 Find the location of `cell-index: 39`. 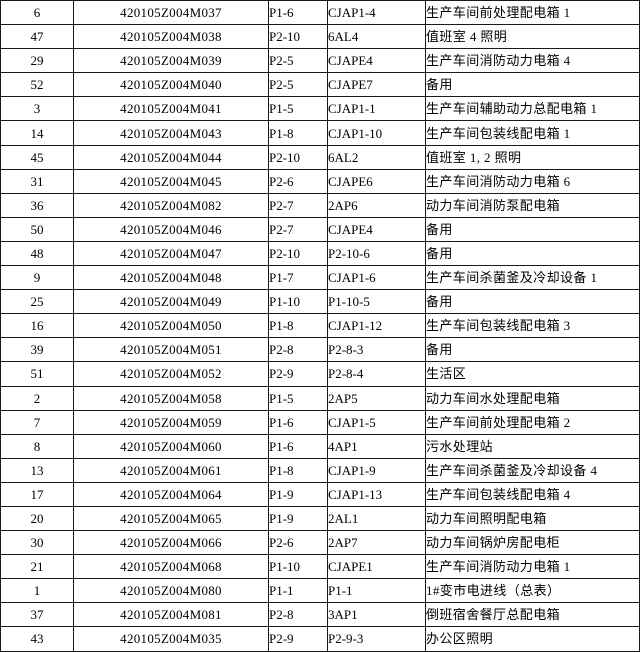

cell-index: 39 is located at coordinates (37, 350).